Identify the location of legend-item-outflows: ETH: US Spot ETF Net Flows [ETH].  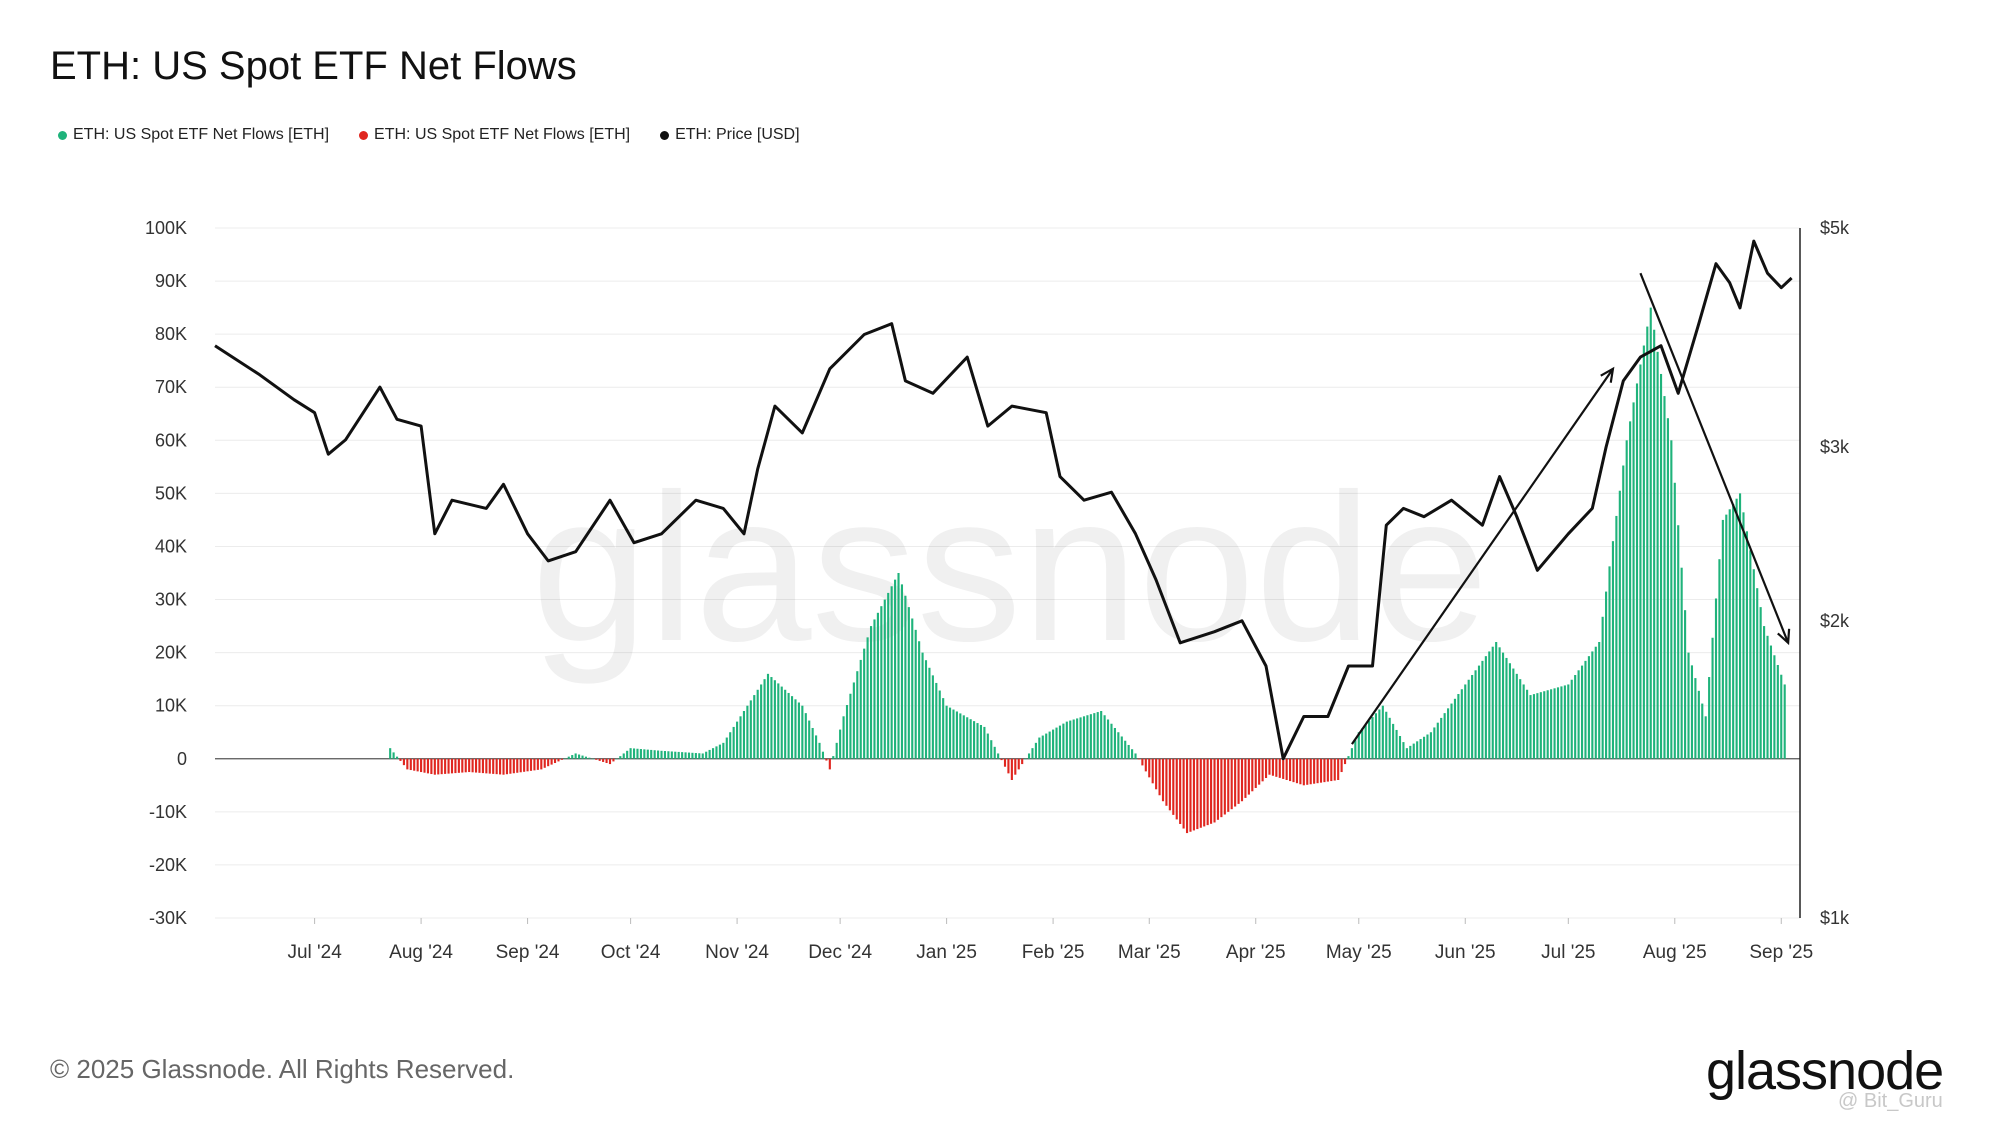
(494, 135).